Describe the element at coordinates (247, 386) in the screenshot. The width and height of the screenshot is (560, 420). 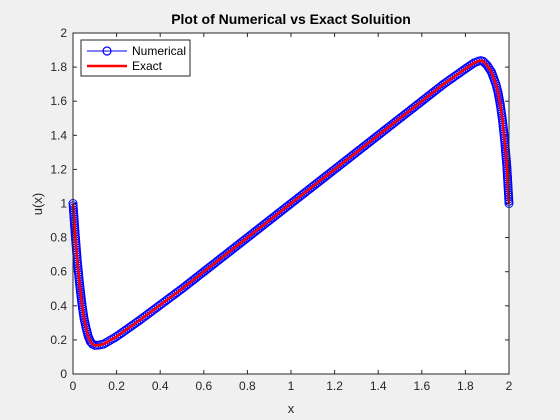
I see `x-tick-label-4: 0.8` at that location.